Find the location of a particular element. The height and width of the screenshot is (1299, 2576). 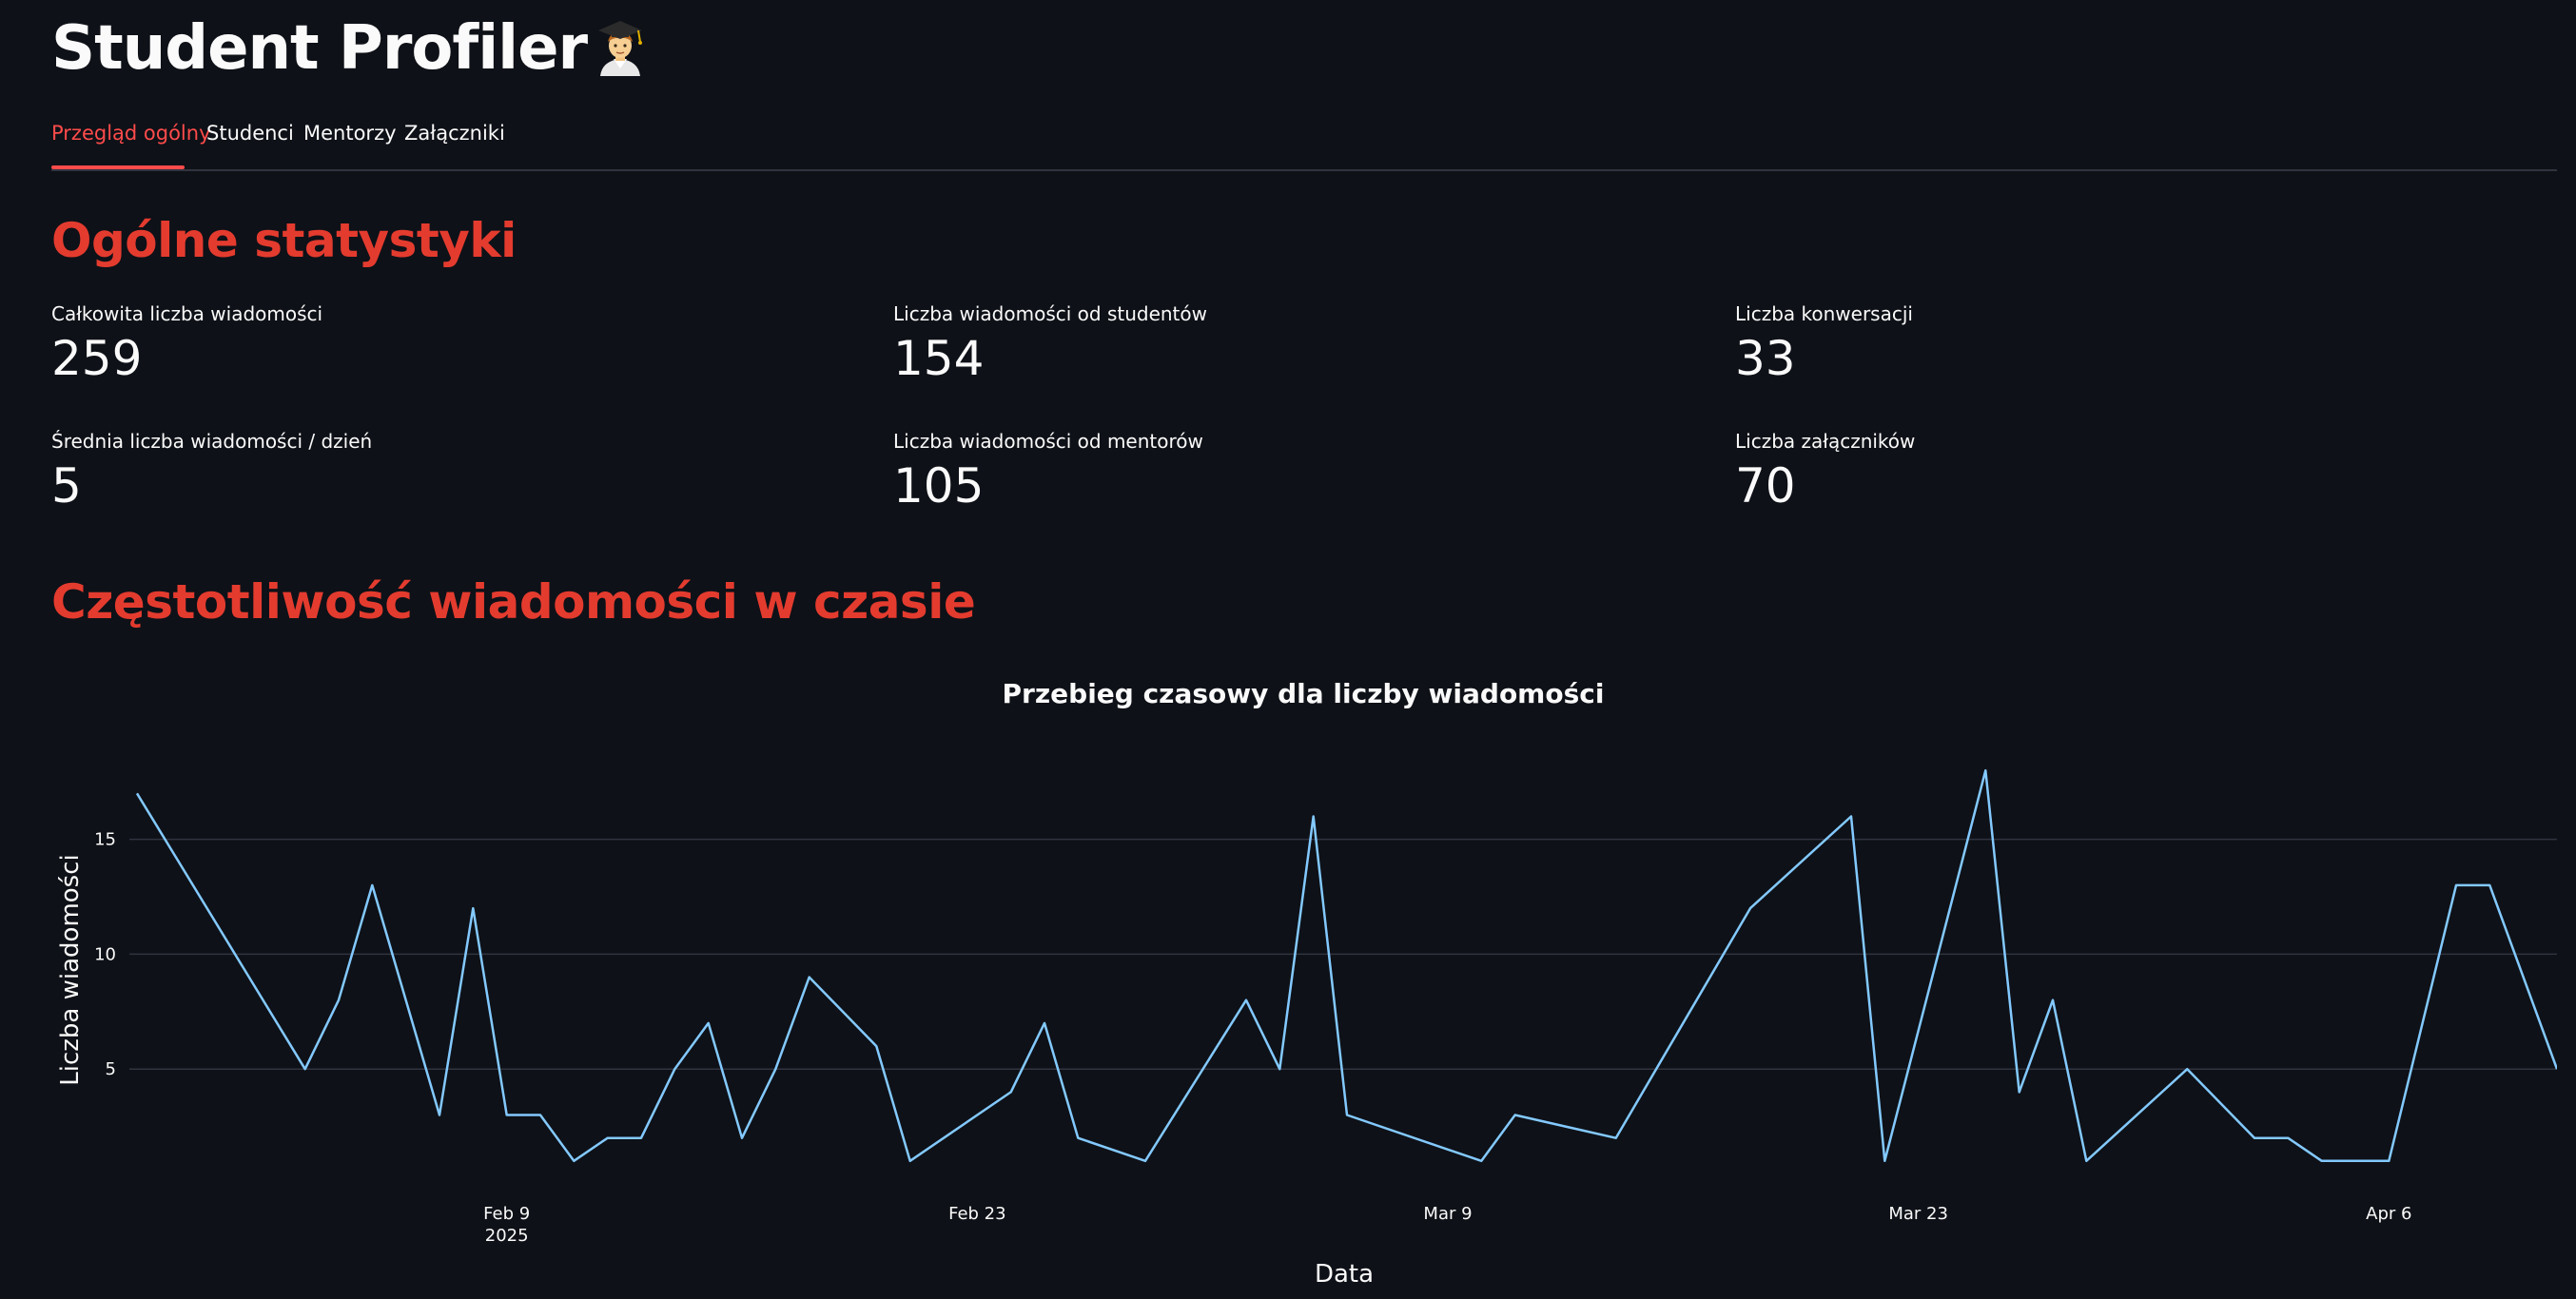

tab-label: Przegląd ogólny is located at coordinates (131, 133).